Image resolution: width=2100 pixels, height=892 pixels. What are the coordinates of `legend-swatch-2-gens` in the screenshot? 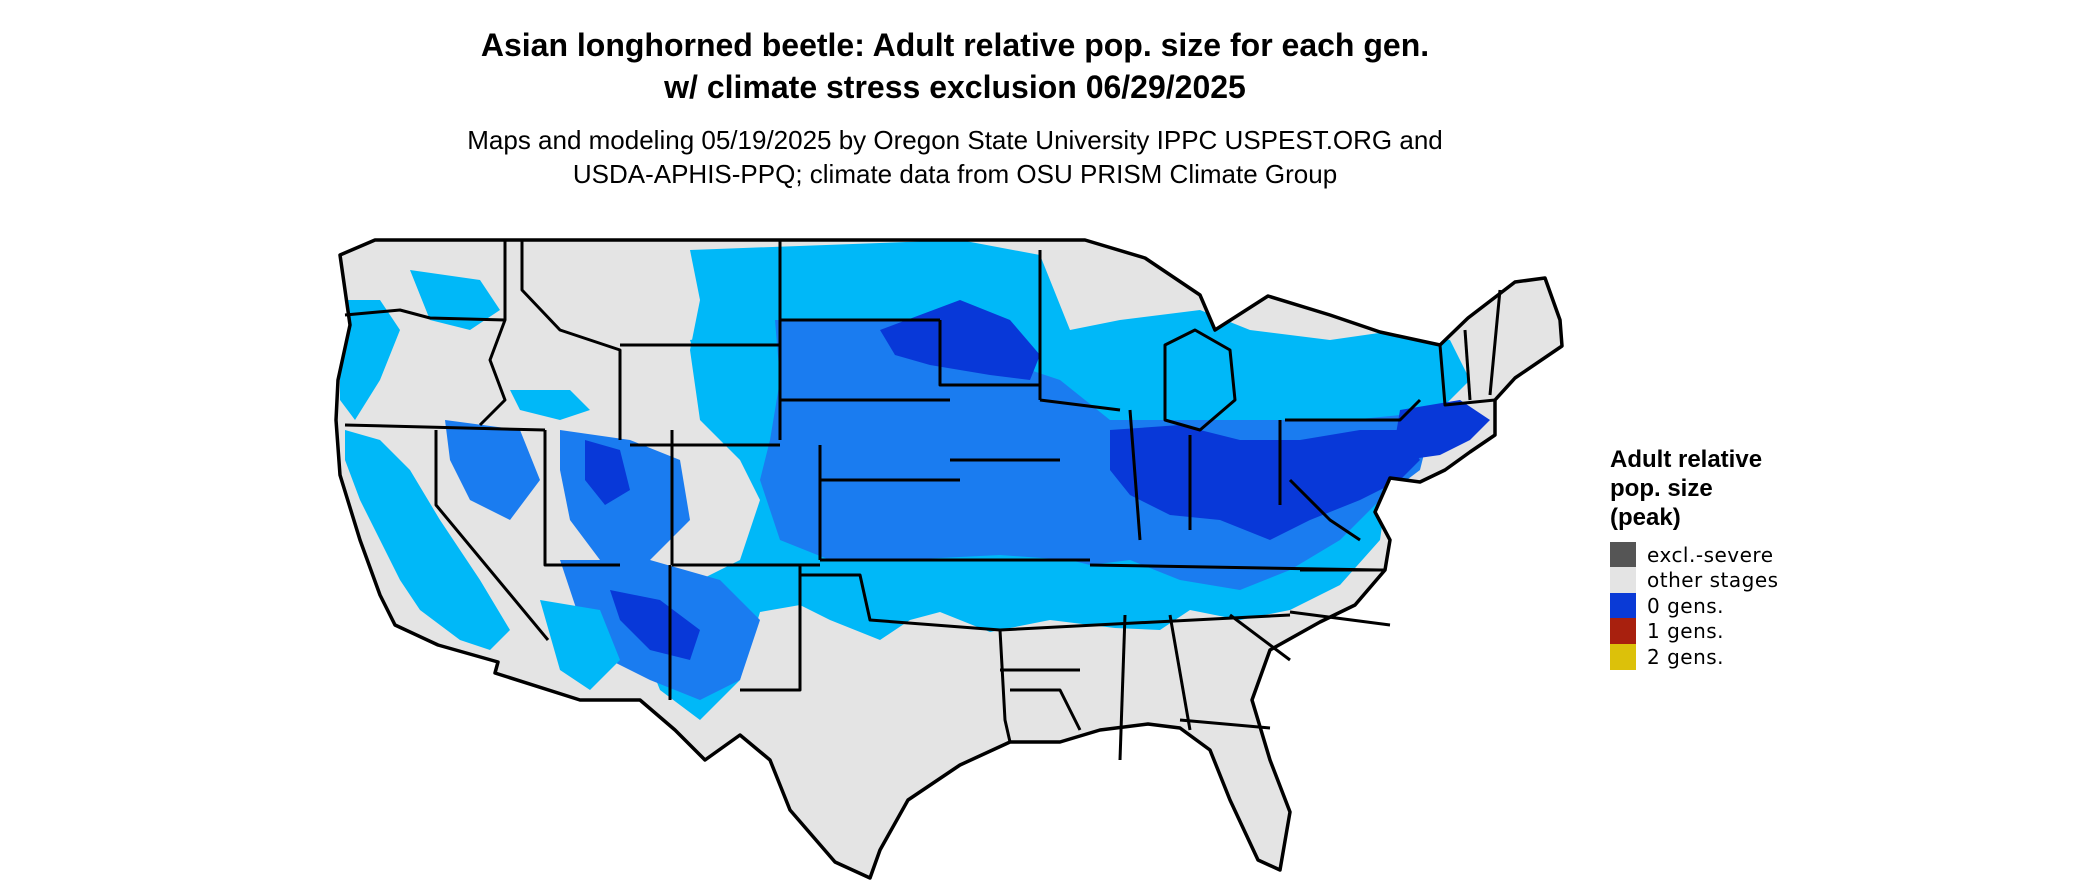 It's located at (1623, 656).